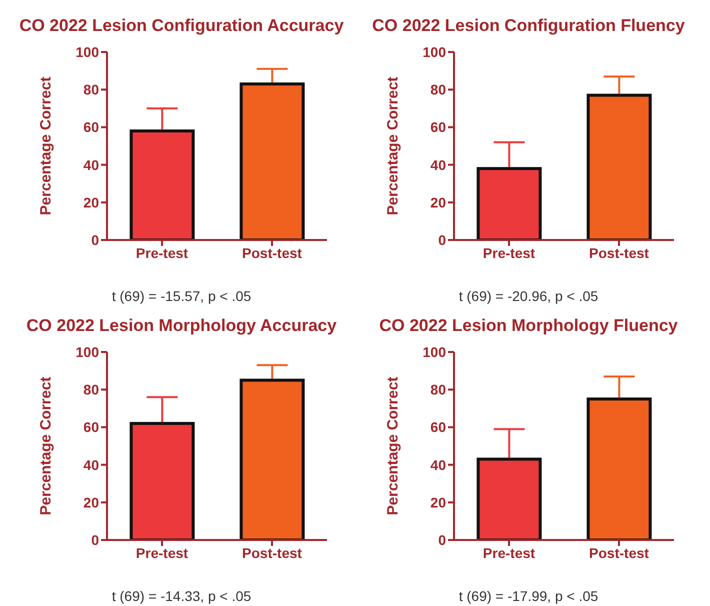 The height and width of the screenshot is (606, 710). What do you see at coordinates (528, 26) in the screenshot?
I see `chart-title: CO 2022 Lesion Configuration Fluency` at bounding box center [528, 26].